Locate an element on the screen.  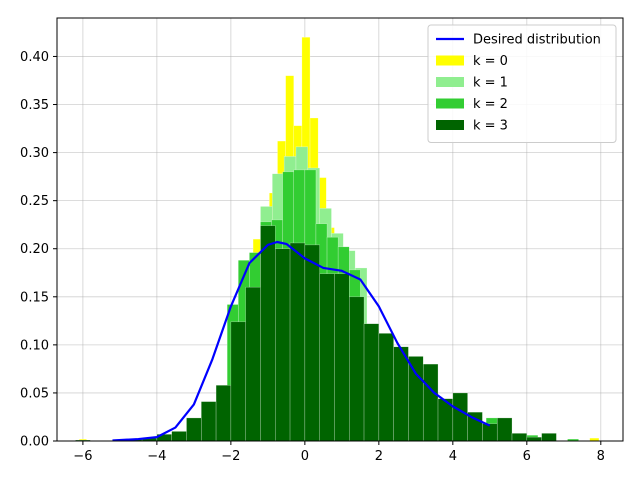
legend-box is located at coordinates (522, 83).